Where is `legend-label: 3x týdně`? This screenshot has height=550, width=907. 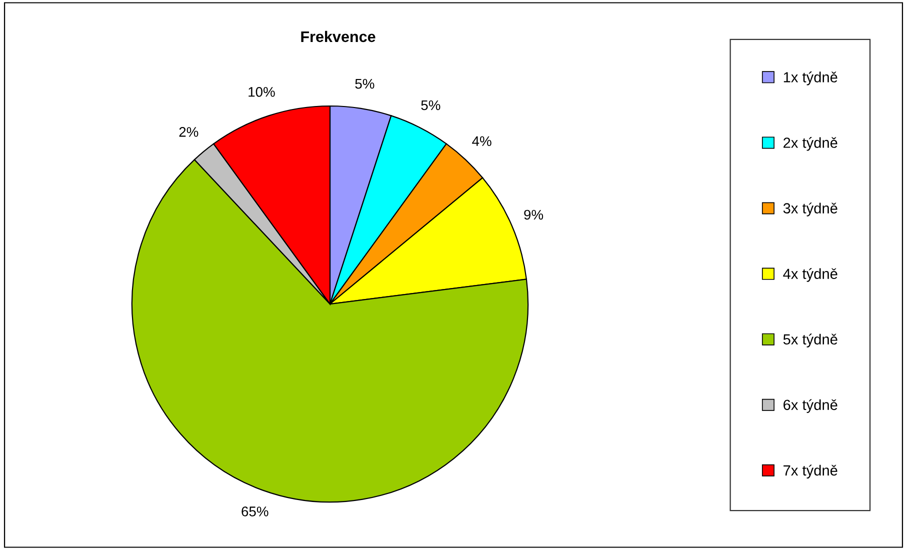
legend-label: 3x týdně is located at coordinates (810, 209).